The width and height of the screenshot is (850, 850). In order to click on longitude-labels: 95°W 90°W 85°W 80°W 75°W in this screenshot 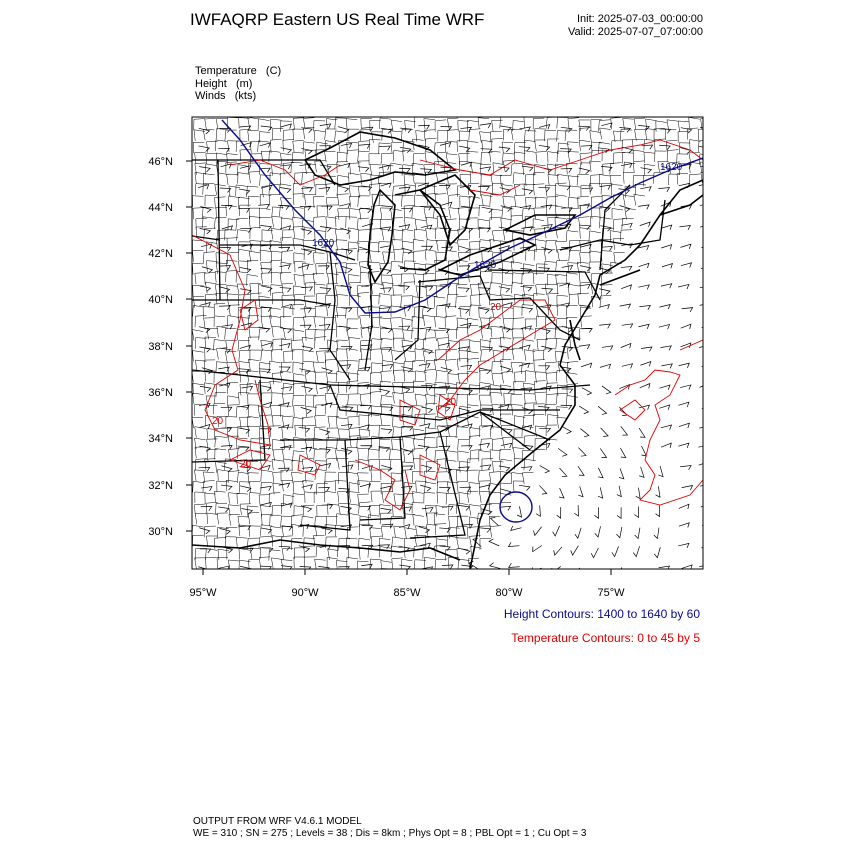, I will do `click(407, 593)`.